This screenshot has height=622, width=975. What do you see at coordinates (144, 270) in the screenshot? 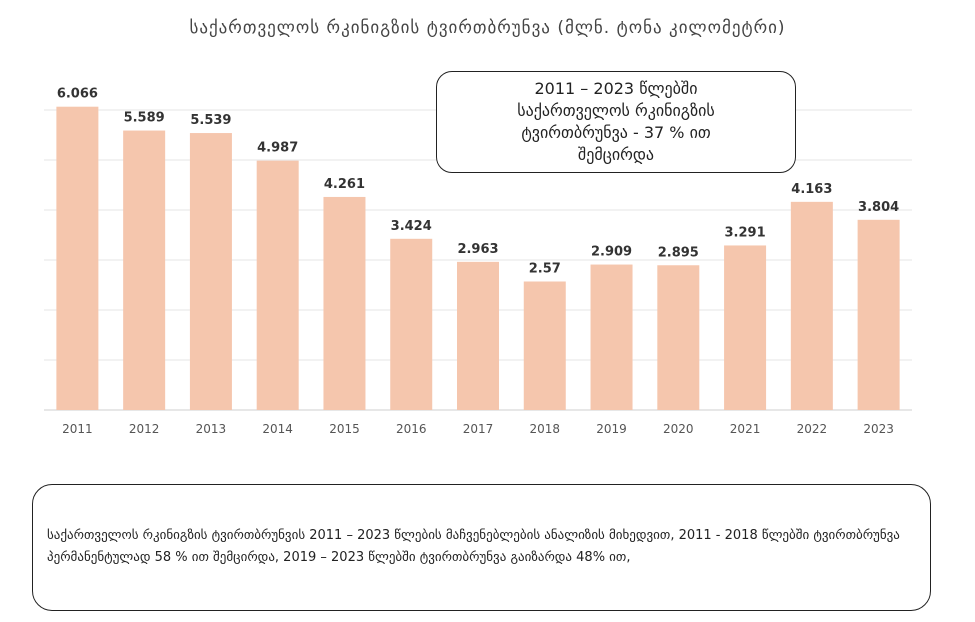
I see `bar-2012` at bounding box center [144, 270].